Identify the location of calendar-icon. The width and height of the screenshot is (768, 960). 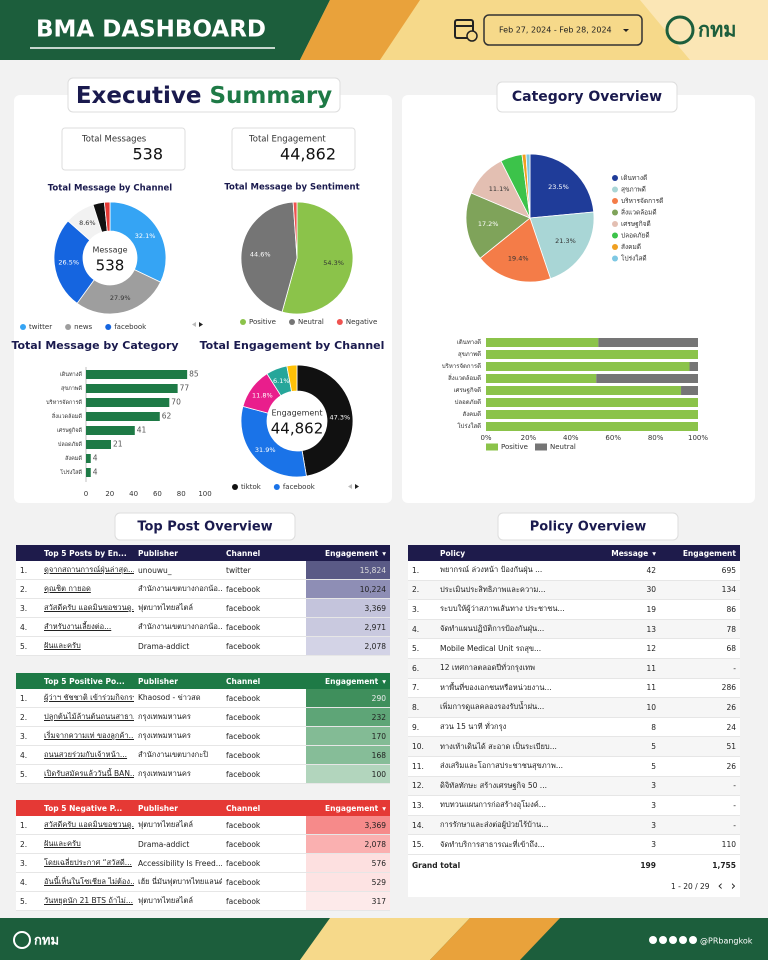
(466, 30).